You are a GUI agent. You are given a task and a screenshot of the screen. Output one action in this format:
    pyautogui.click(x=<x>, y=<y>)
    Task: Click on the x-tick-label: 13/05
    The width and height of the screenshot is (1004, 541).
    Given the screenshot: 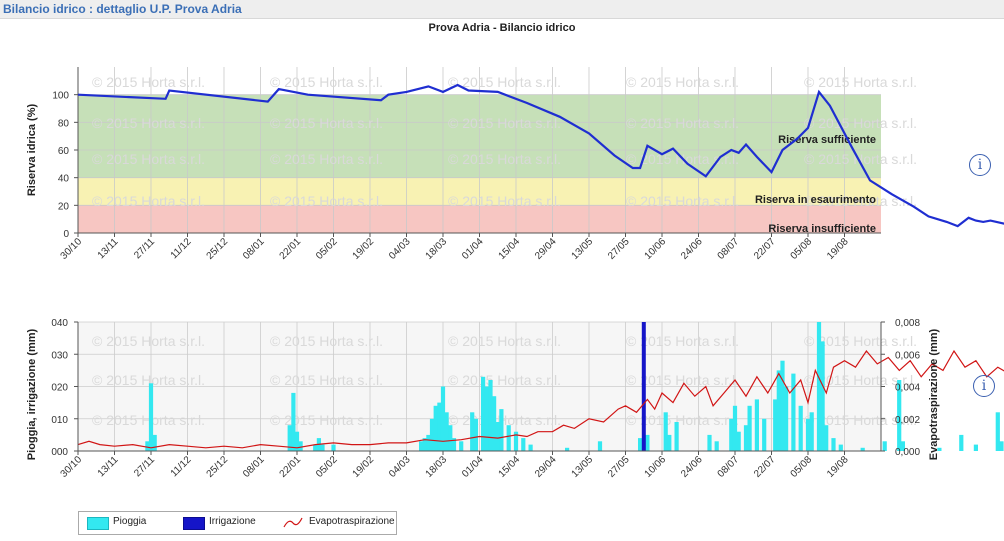 What is the action you would take?
    pyautogui.click(x=583, y=467)
    